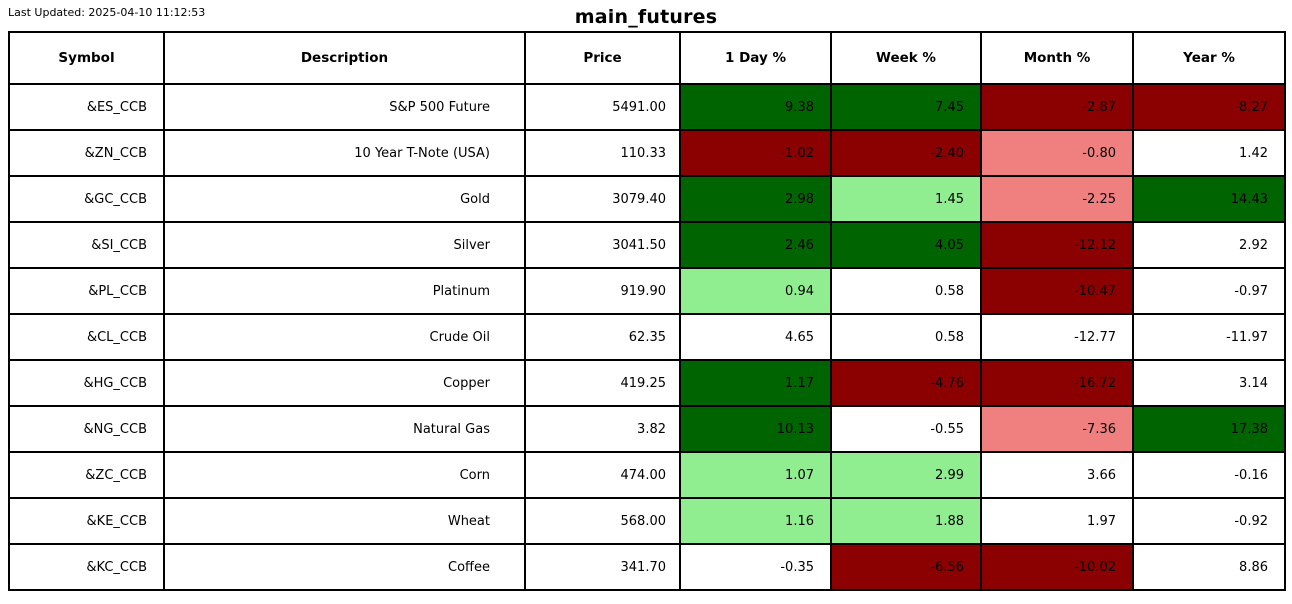  I want to click on week-change-cell: 1.88, so click(906, 521).